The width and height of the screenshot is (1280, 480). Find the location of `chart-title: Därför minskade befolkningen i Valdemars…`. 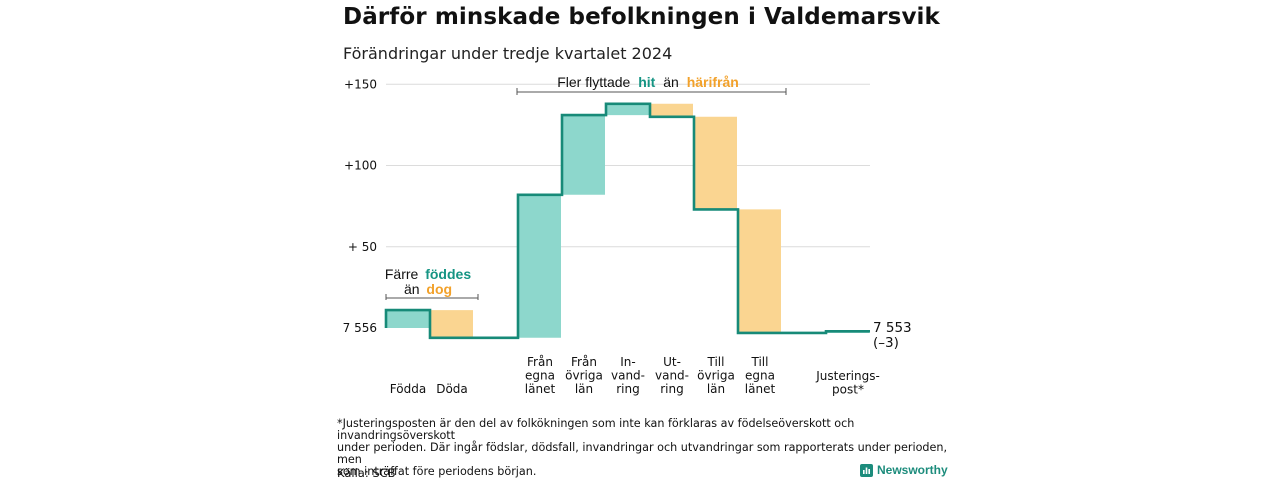

chart-title: Därför minskade befolkningen i Valdemars… is located at coordinates (641, 17).